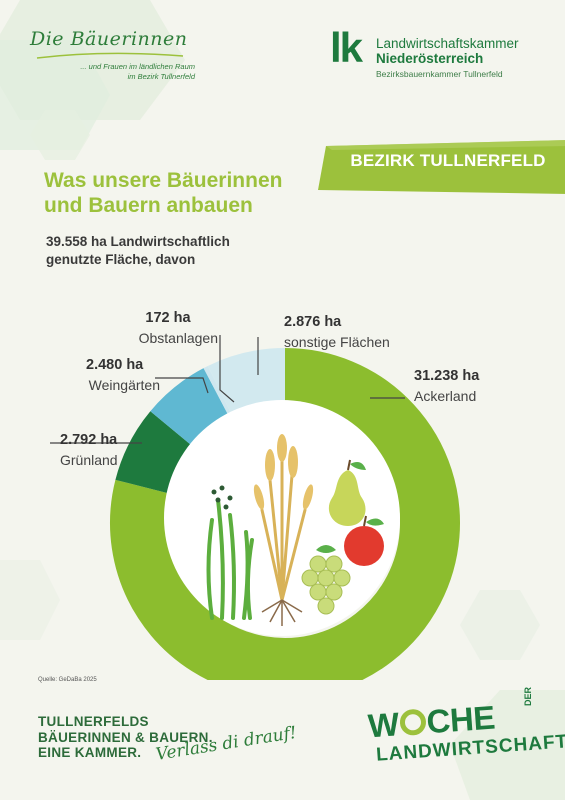  I want to click on district-badge-shape, so click(441, 167).